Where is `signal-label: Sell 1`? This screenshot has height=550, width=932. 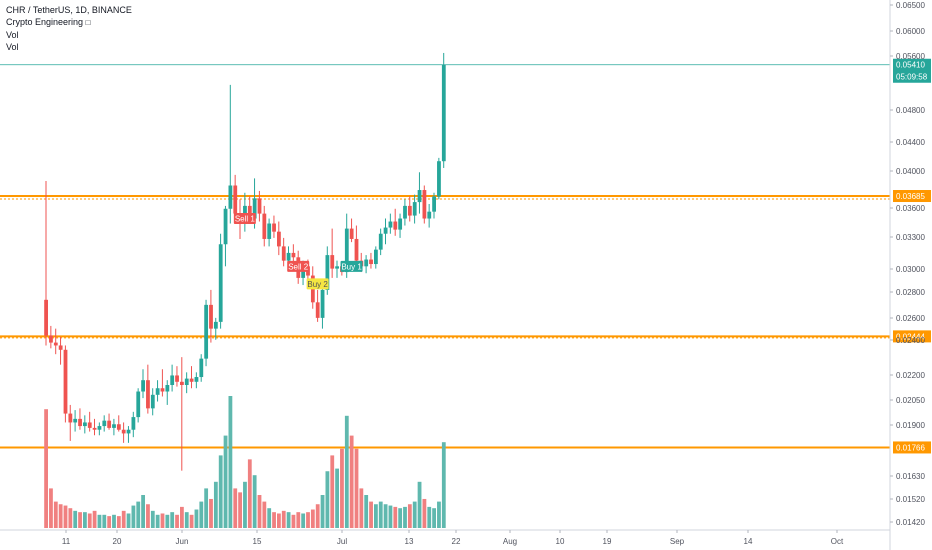 signal-label: Sell 1 is located at coordinates (245, 219).